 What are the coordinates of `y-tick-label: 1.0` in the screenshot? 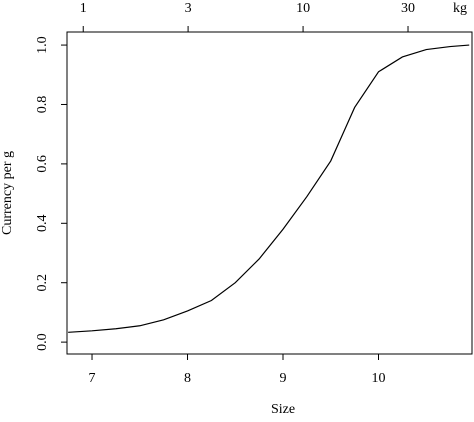 It's located at (42, 45).